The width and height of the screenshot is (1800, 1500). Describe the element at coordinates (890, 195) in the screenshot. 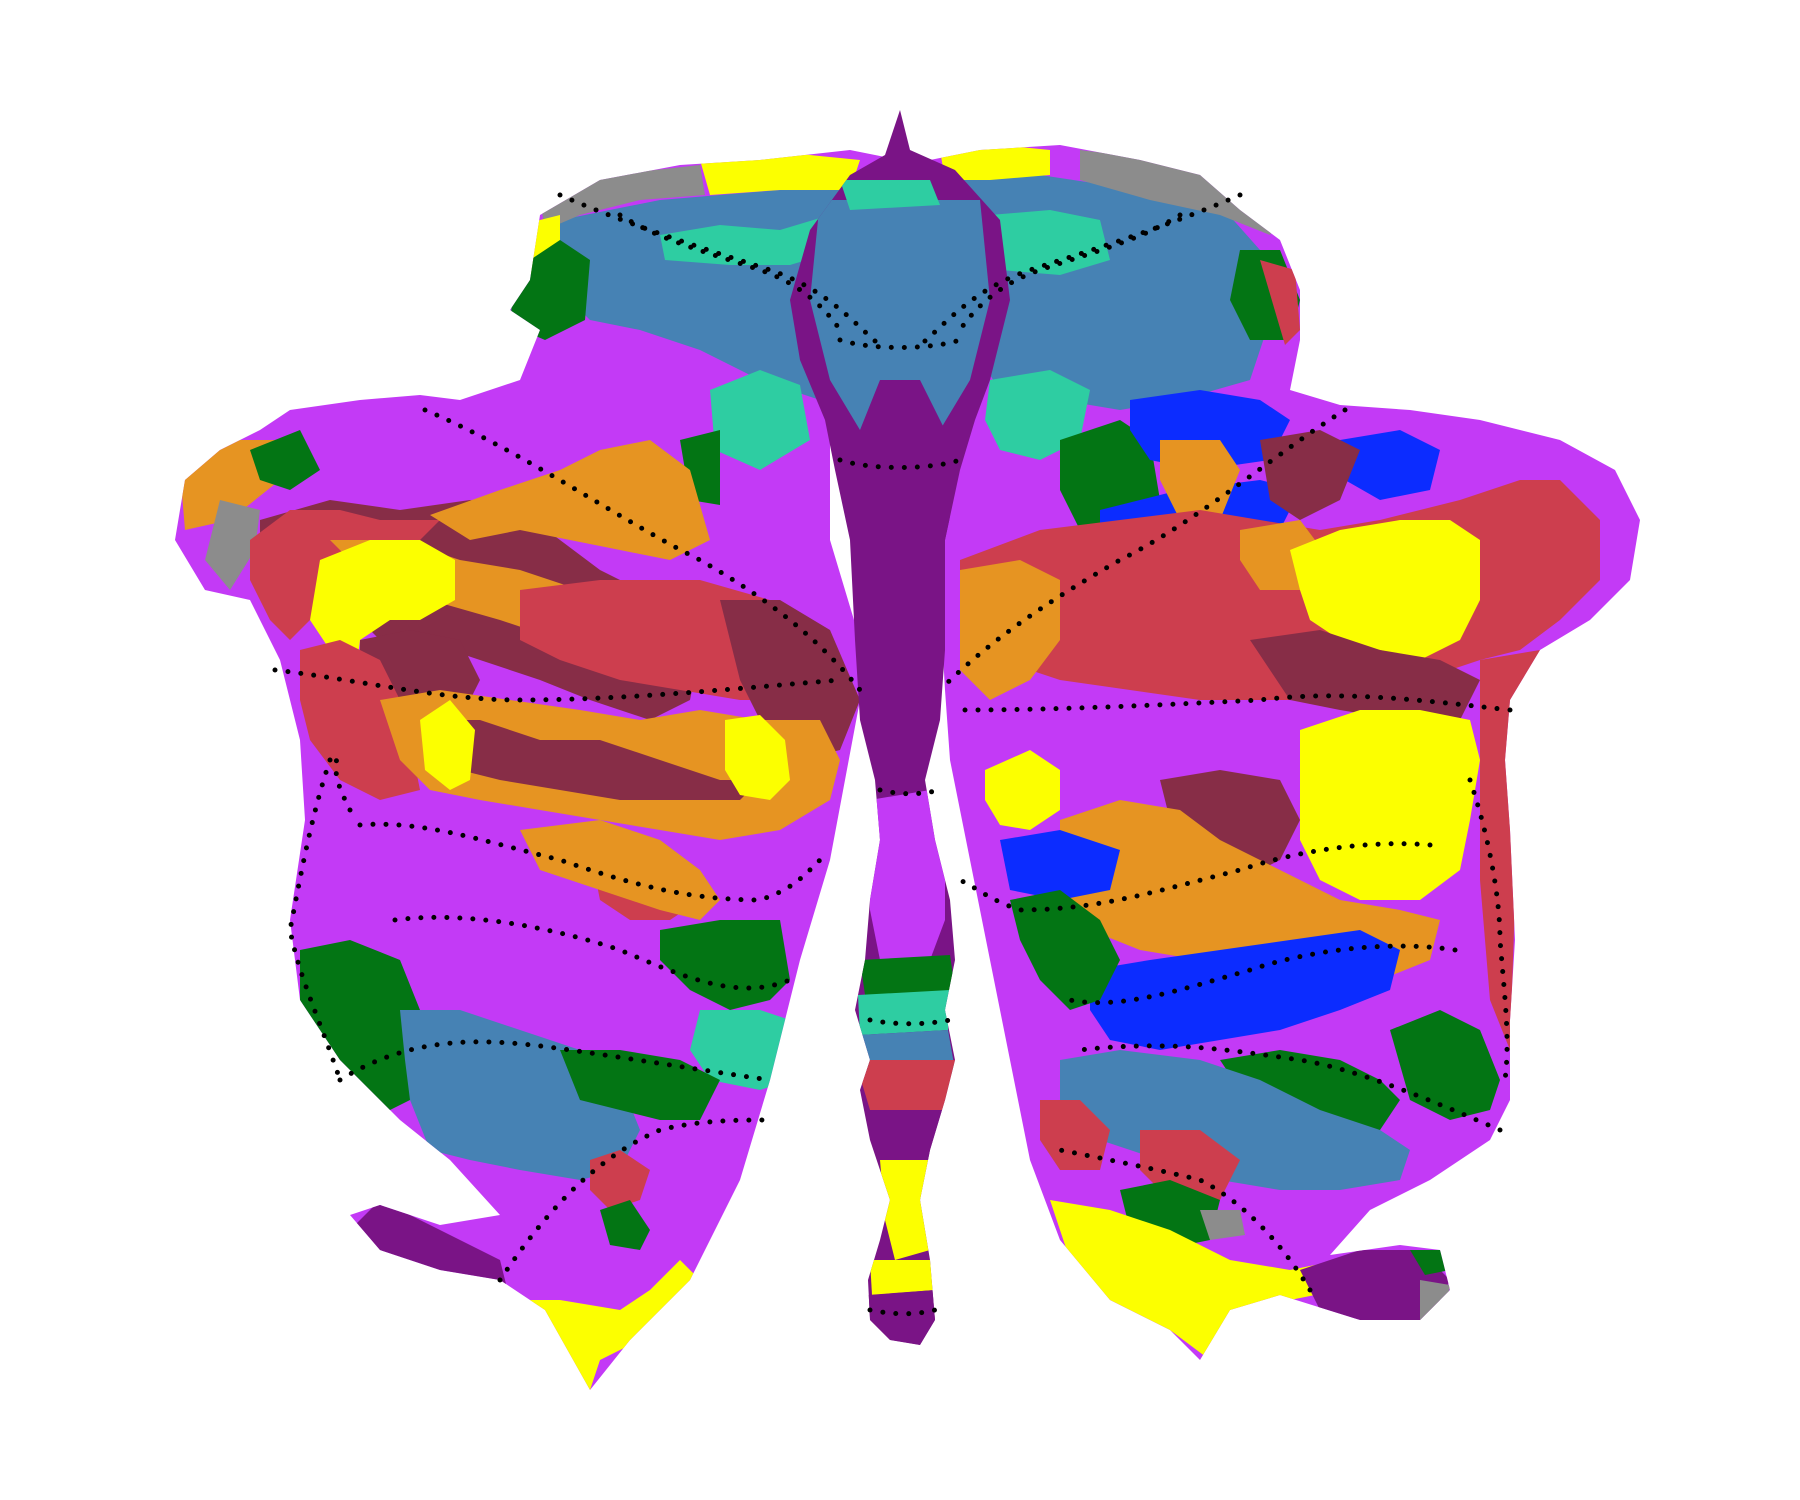

I see `vermis-teal-top` at that location.